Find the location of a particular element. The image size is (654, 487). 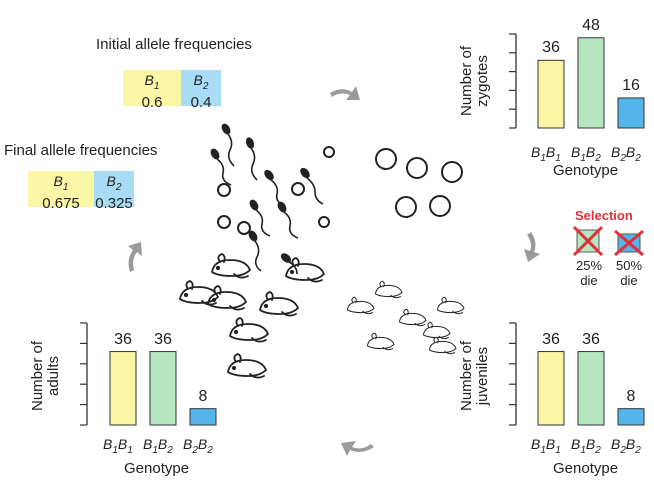

selection-crosses is located at coordinates (608, 241).